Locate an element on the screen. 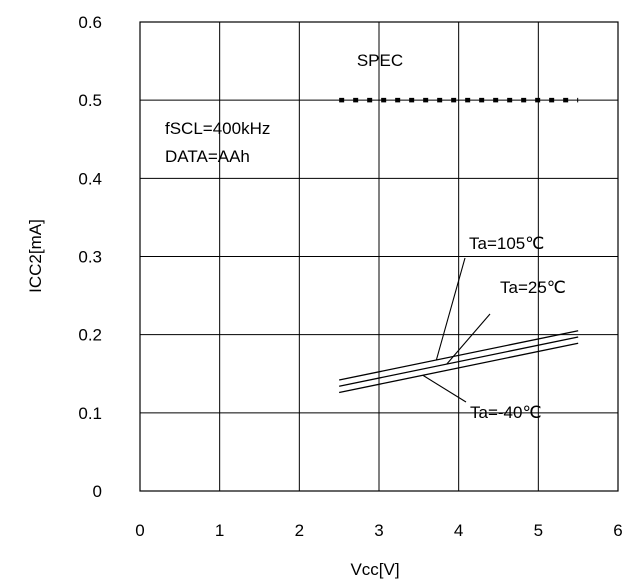  x-tick-label-5: 5 is located at coordinates (538, 530).